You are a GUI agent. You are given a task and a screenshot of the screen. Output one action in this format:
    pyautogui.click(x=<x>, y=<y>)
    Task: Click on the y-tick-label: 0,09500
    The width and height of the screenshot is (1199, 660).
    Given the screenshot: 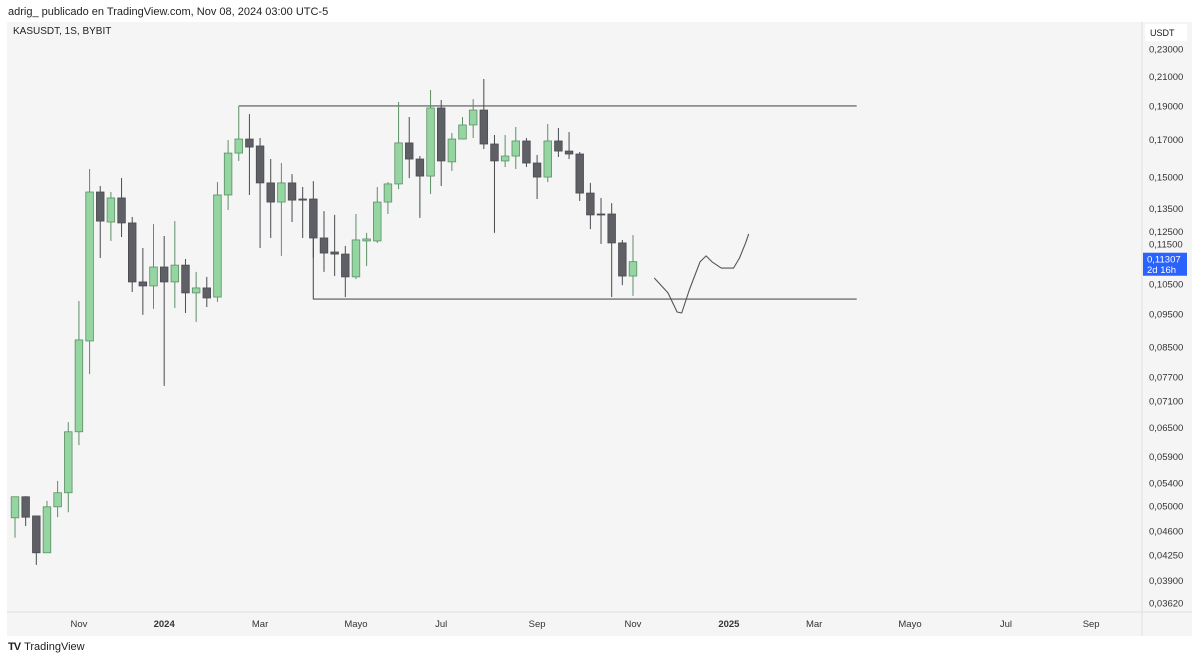 What is the action you would take?
    pyautogui.click(x=1166, y=314)
    